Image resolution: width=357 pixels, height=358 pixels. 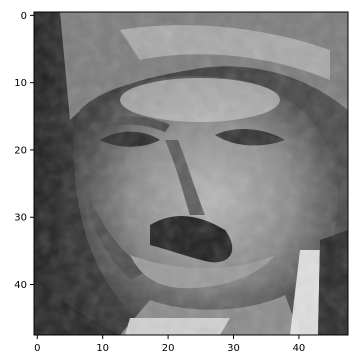 I want to click on x-tick-label: 40, so click(x=299, y=348).